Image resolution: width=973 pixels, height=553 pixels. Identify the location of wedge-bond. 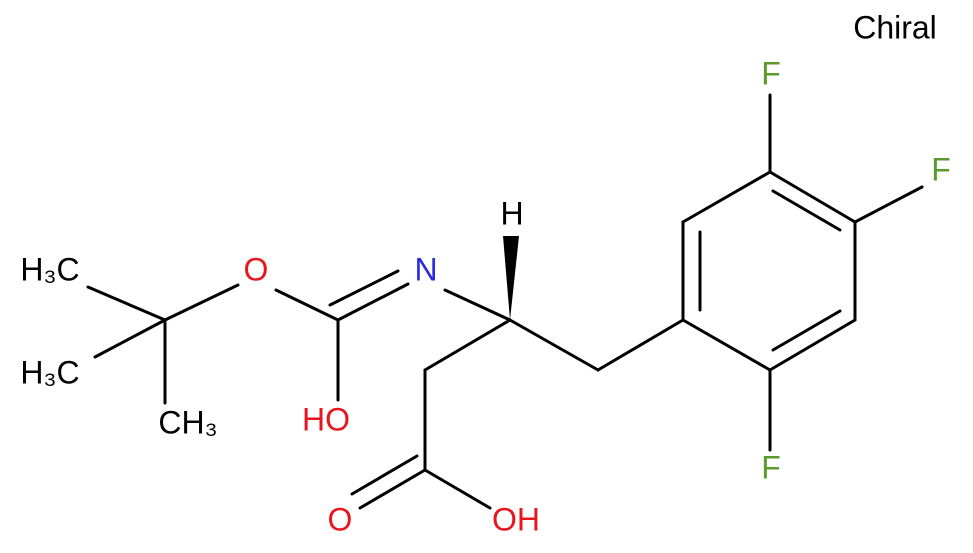
(511, 278).